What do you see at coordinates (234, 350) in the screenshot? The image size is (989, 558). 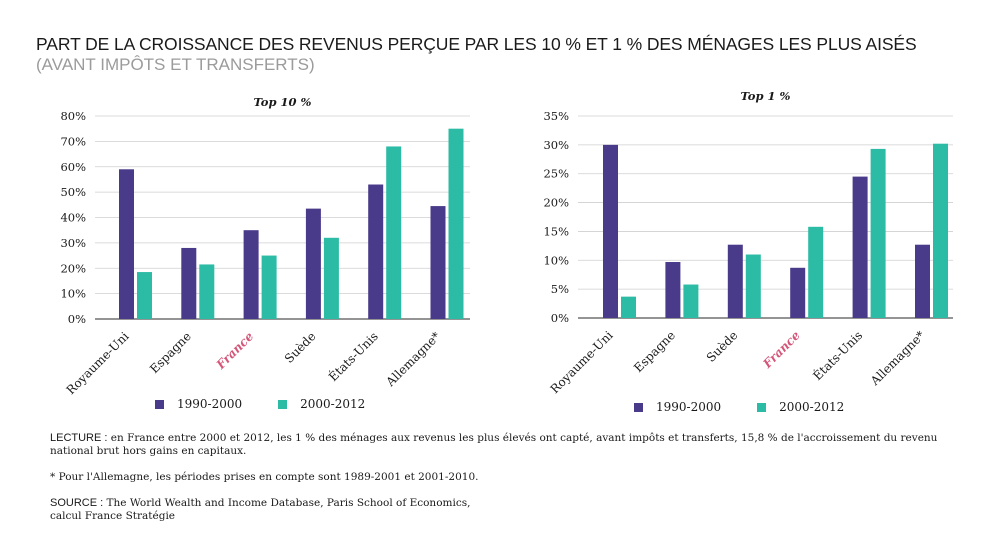 I see `top10-x-tick-label: France` at bounding box center [234, 350].